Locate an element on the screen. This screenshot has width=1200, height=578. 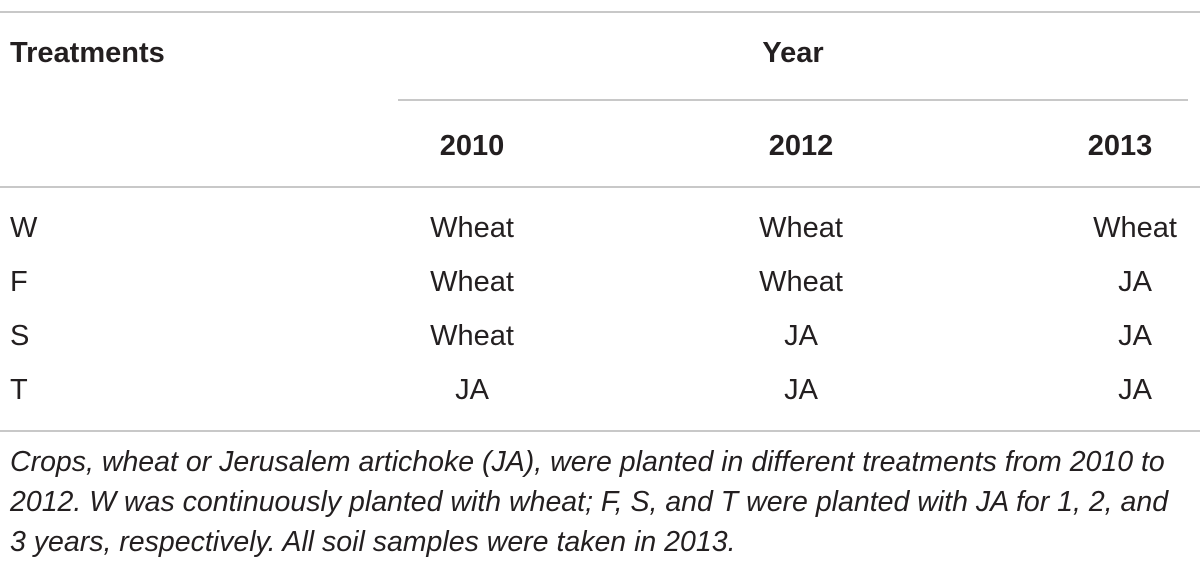
header-year-2013: 2013 is located at coordinates (1120, 146).